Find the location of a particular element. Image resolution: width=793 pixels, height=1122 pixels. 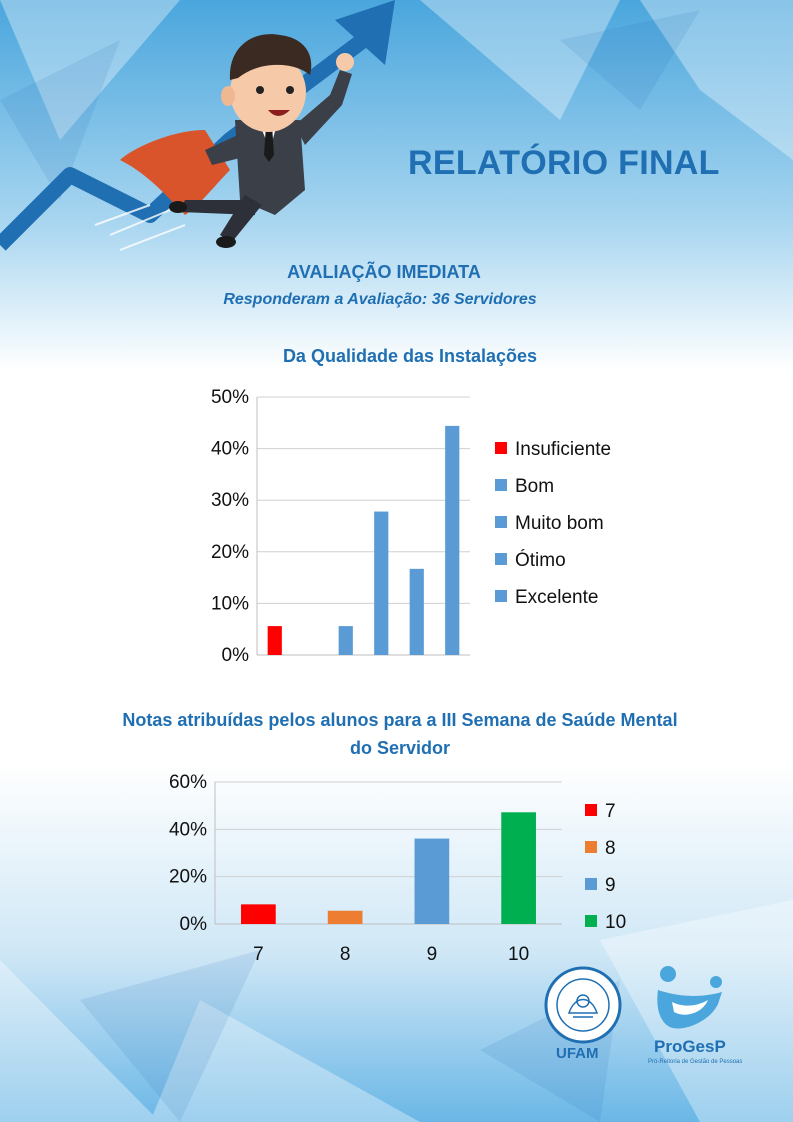

report-title: RELATÓRIO FINAL is located at coordinates (564, 163).